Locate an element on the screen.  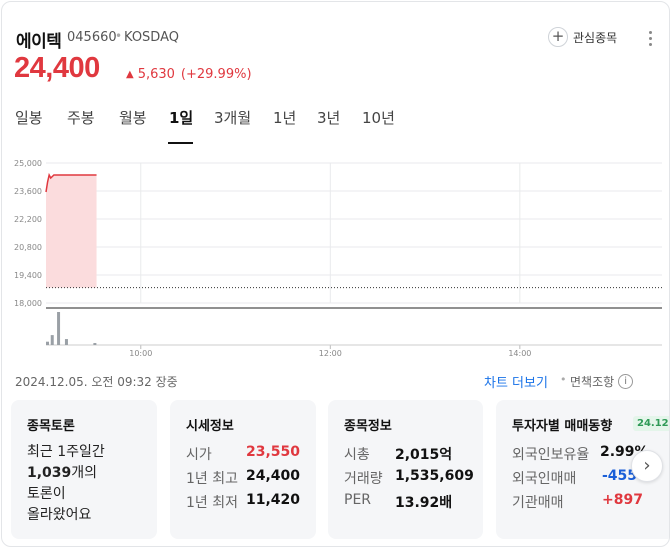
tab-10year: 10년 is located at coordinates (378, 118).